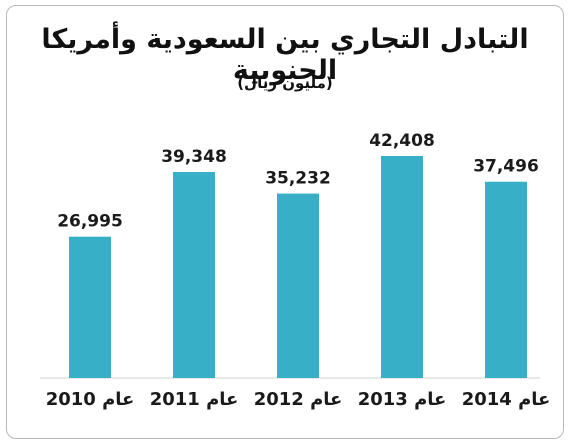  Describe the element at coordinates (285, 83) in the screenshot. I see `chart-subtitle: (مليون ريال)` at that location.